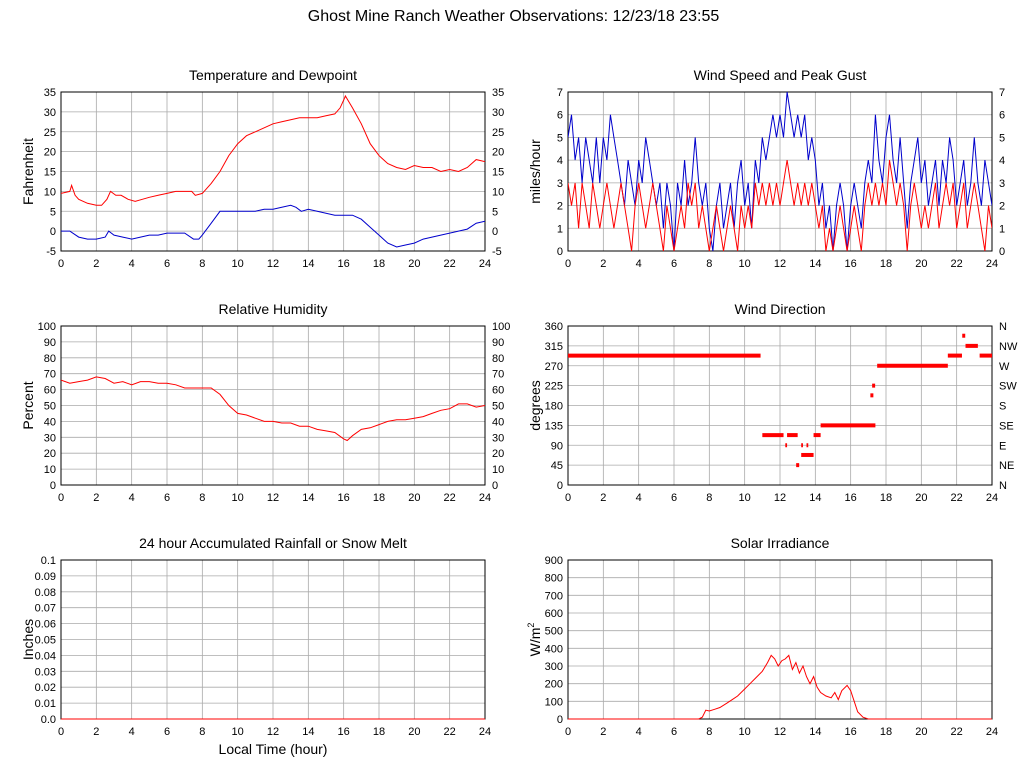 The width and height of the screenshot is (1027, 772). I want to click on y-tick-label: 225, so click(554, 387).